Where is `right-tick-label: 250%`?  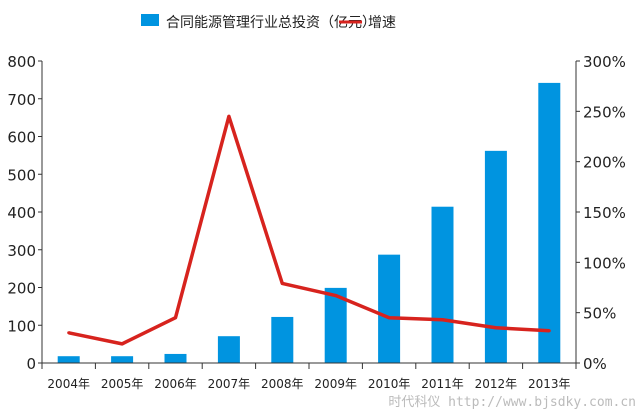 right-tick-label: 250% is located at coordinates (604, 112).